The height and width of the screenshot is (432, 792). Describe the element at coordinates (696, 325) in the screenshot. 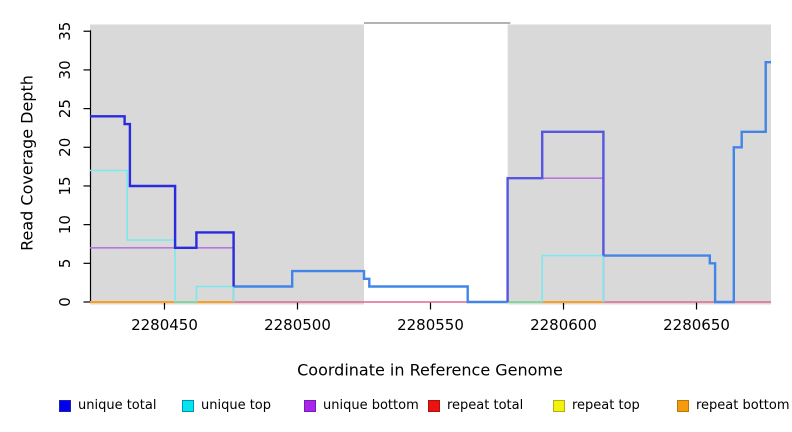

I see `x-tick-label: 2280650` at that location.